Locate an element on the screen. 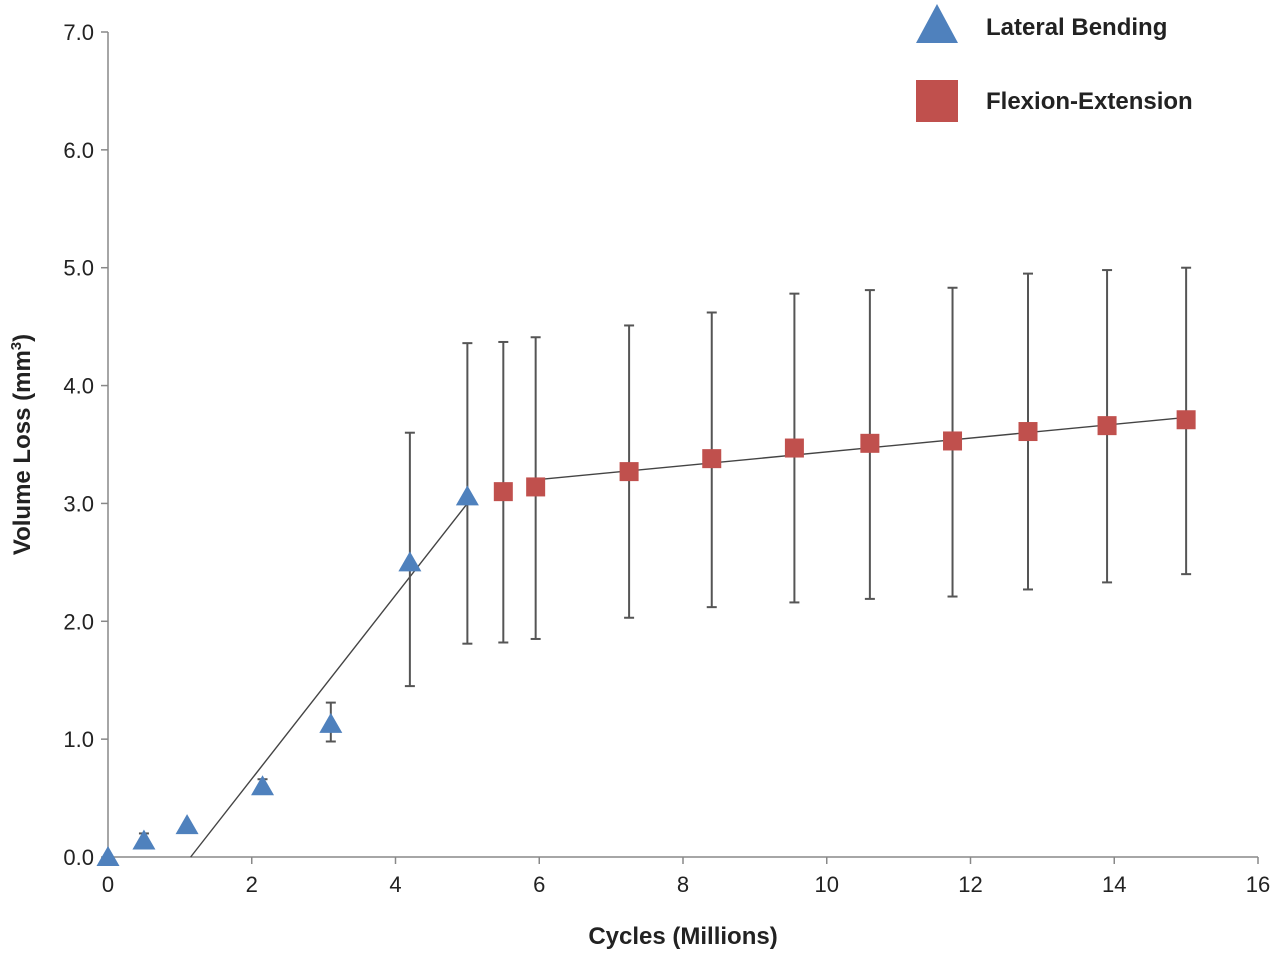  x-axis-title: Cycles (Millions) is located at coordinates (682, 936).